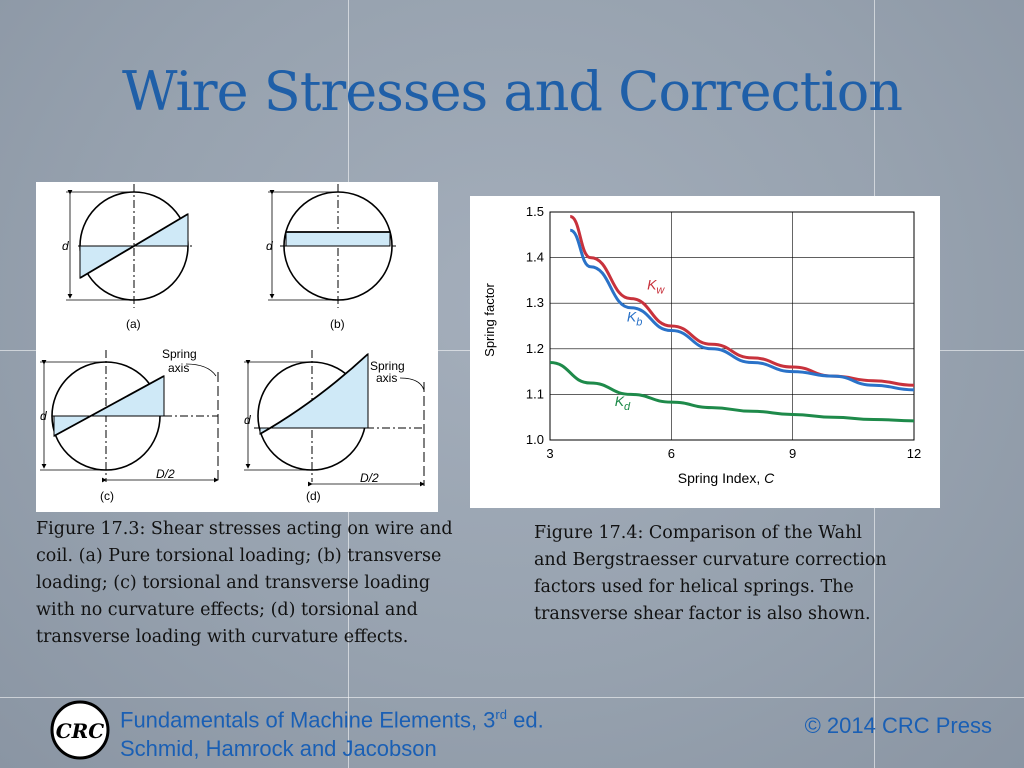 This screenshot has width=1024, height=768. What do you see at coordinates (535, 348) in the screenshot?
I see `chart-y-tick-label: 1.2` at bounding box center [535, 348].